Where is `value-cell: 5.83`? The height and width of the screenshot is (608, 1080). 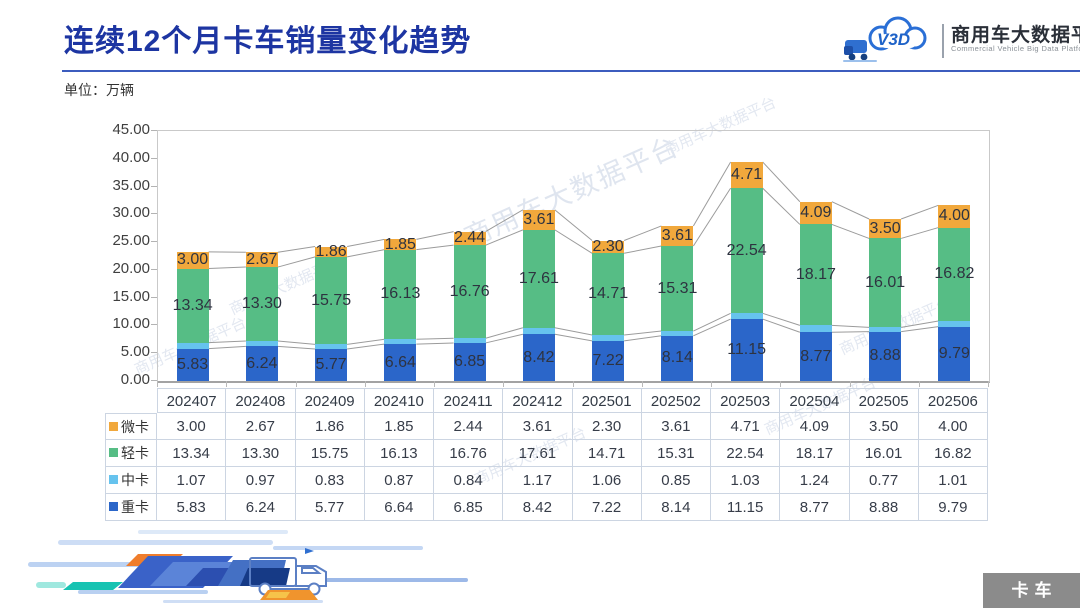
value-cell: 5.83 is located at coordinates (192, 507).